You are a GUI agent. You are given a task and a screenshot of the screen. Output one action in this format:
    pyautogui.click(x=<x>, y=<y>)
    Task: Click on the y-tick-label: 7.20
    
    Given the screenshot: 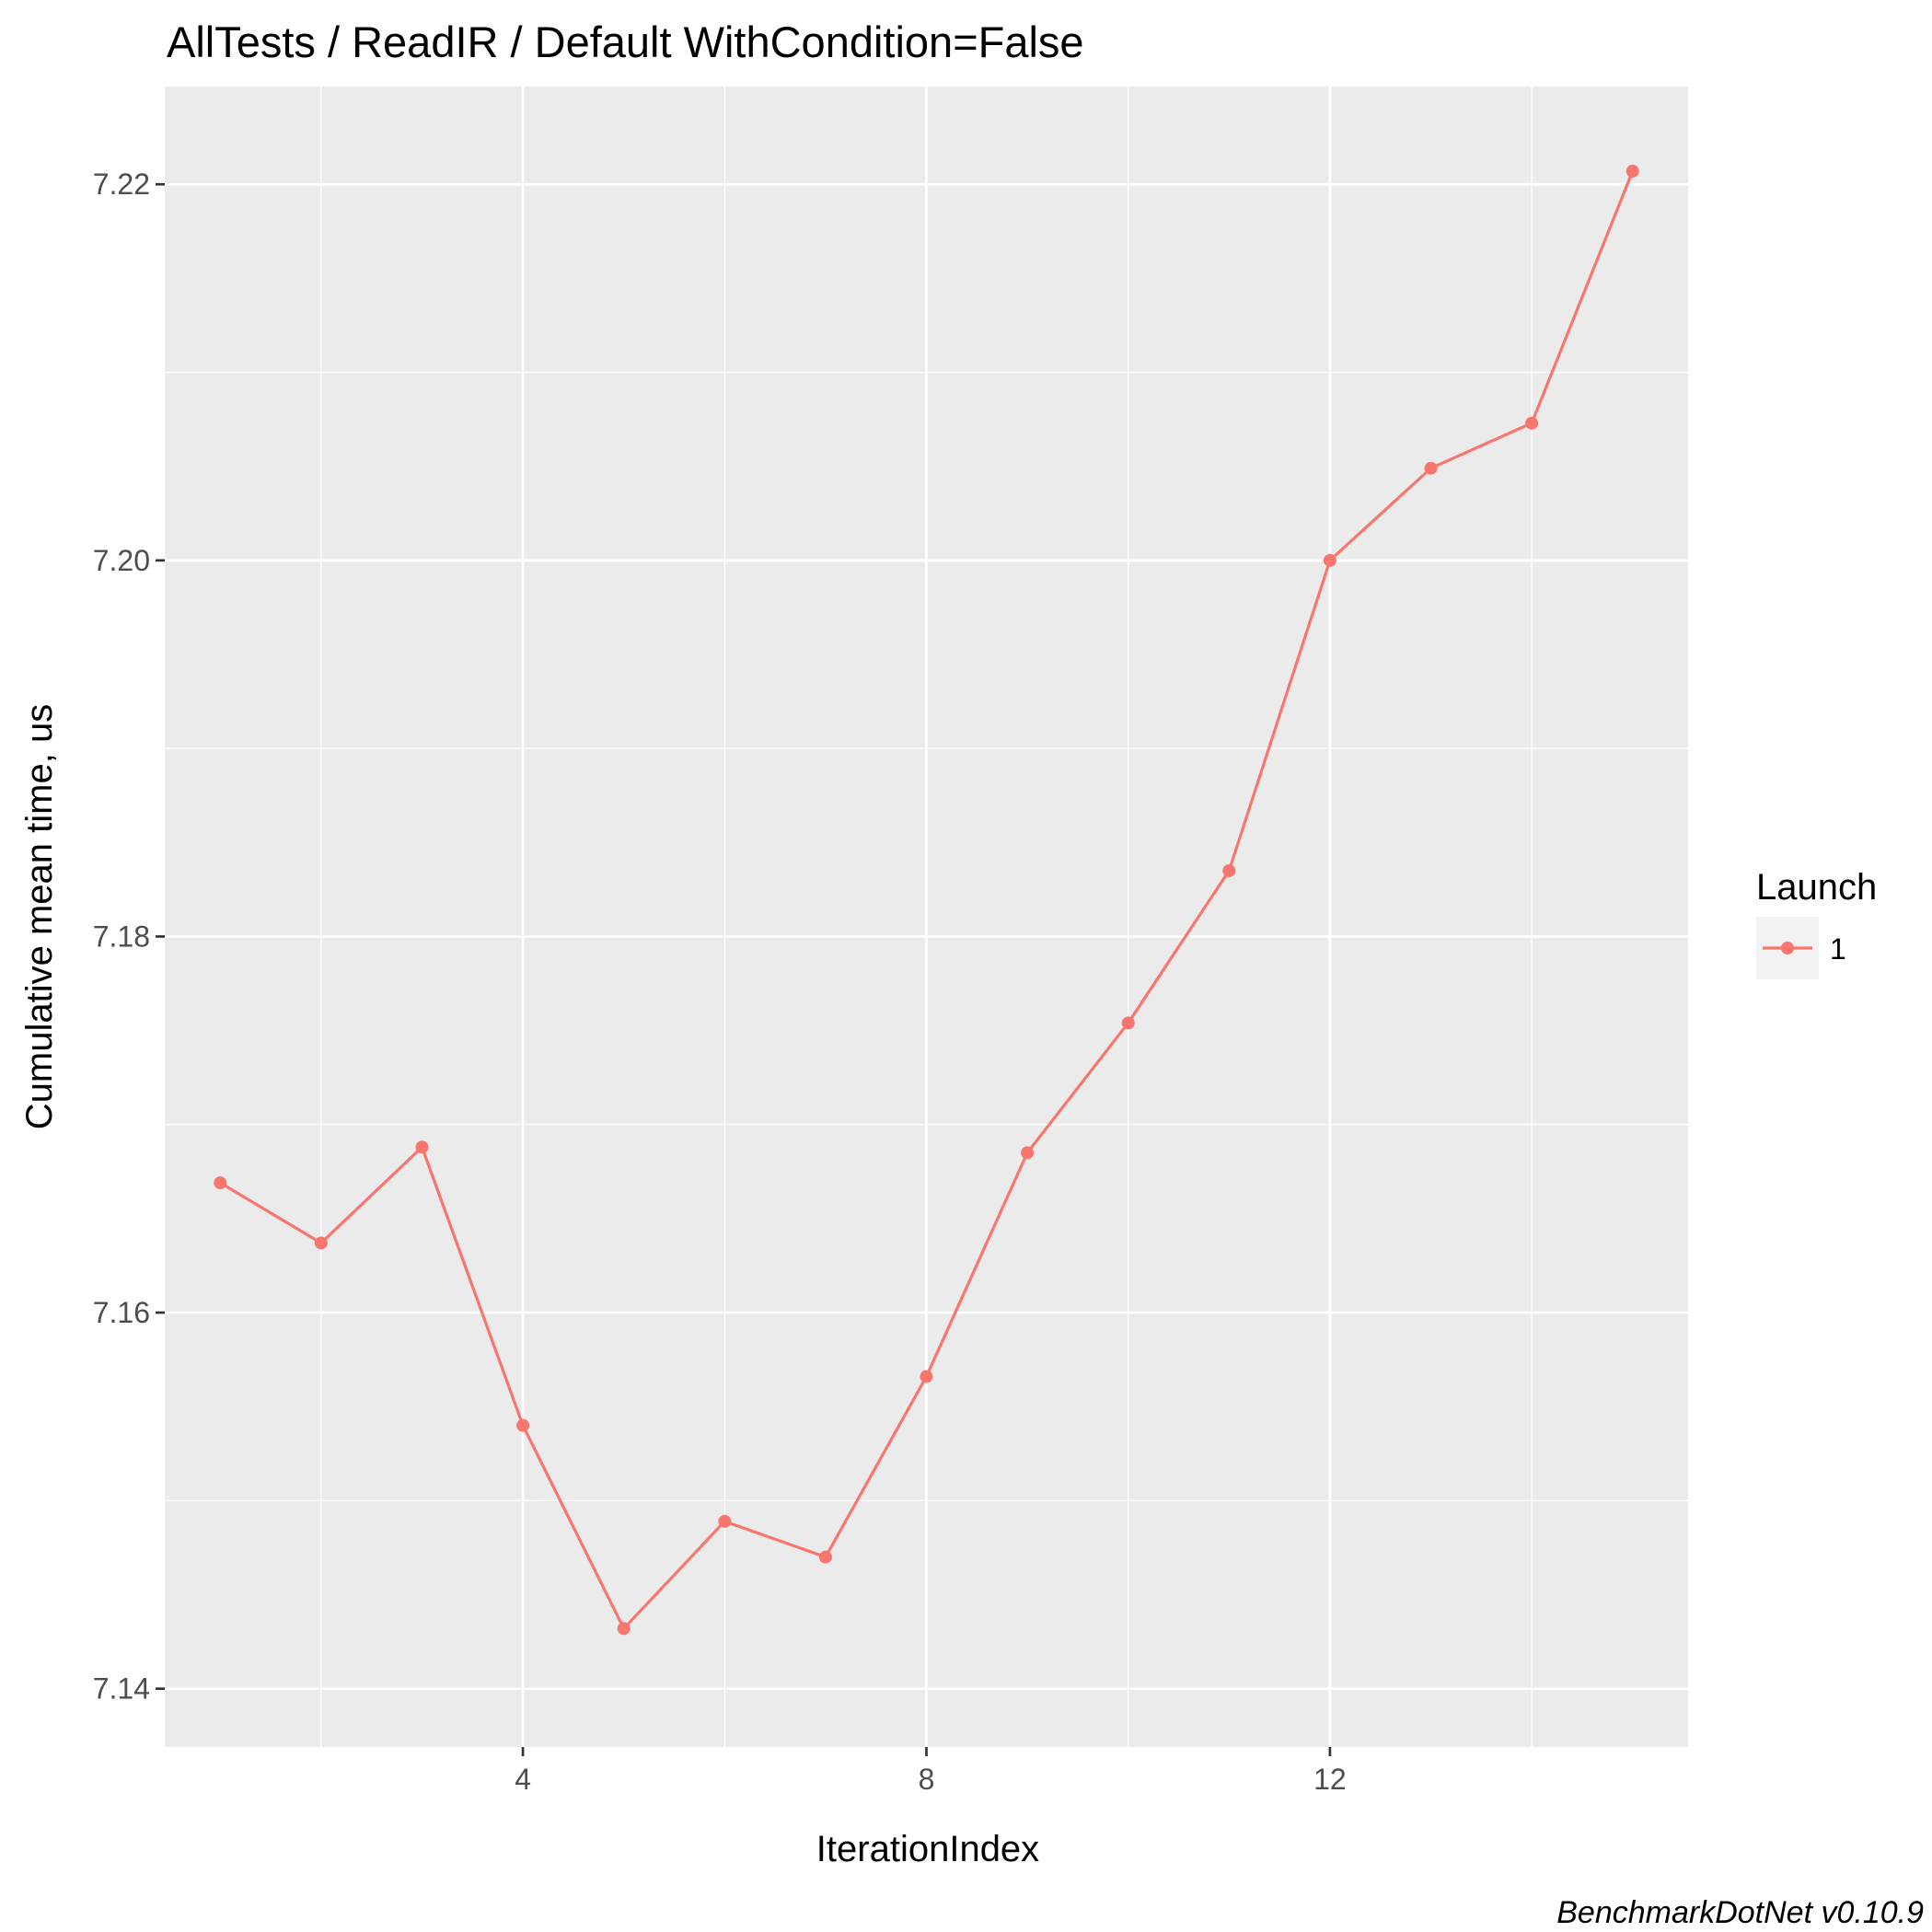 What is the action you would take?
    pyautogui.click(x=122, y=561)
    